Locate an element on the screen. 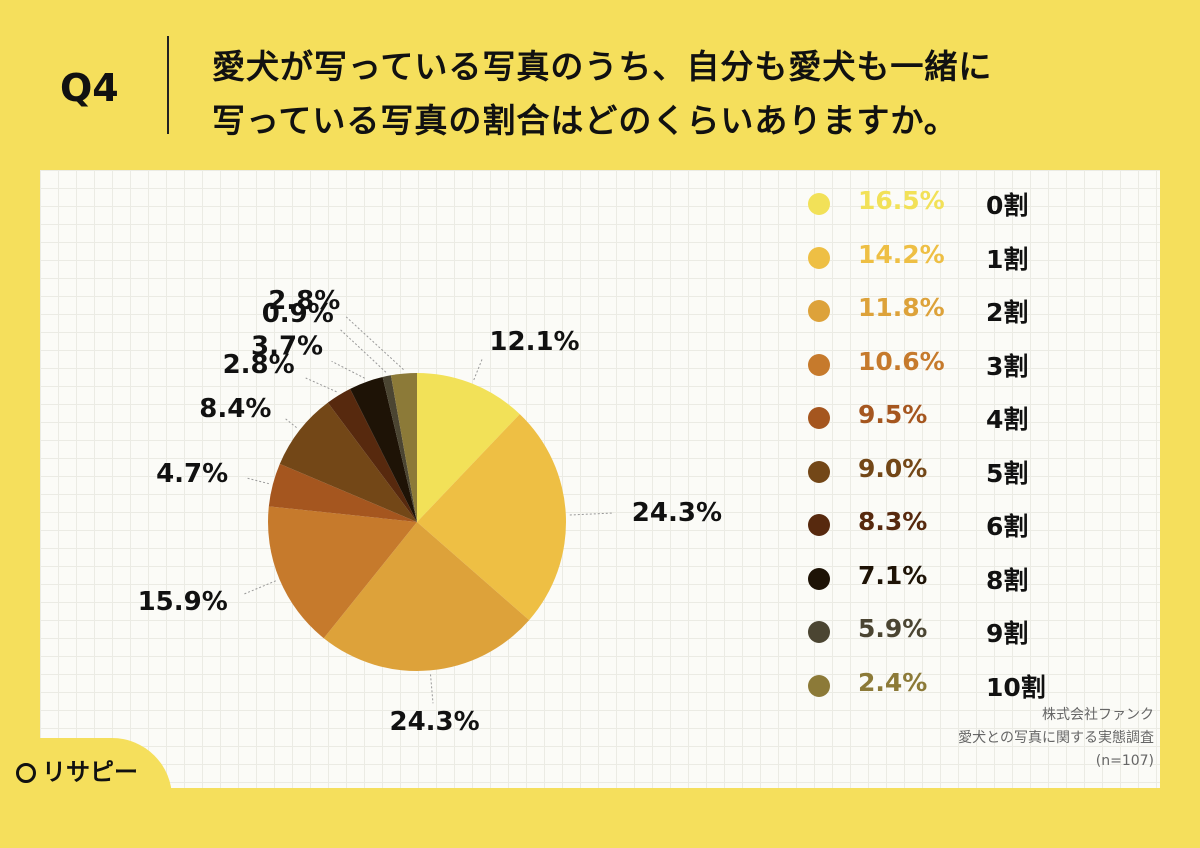 This screenshot has height=848, width=1200. legend-label: 10割 is located at coordinates (1016, 687).